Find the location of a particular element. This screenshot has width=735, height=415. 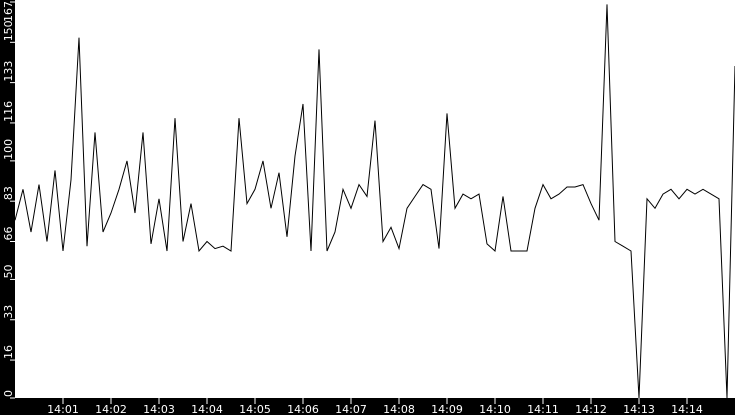

y-tick-label: 133 is located at coordinates (8, 71).